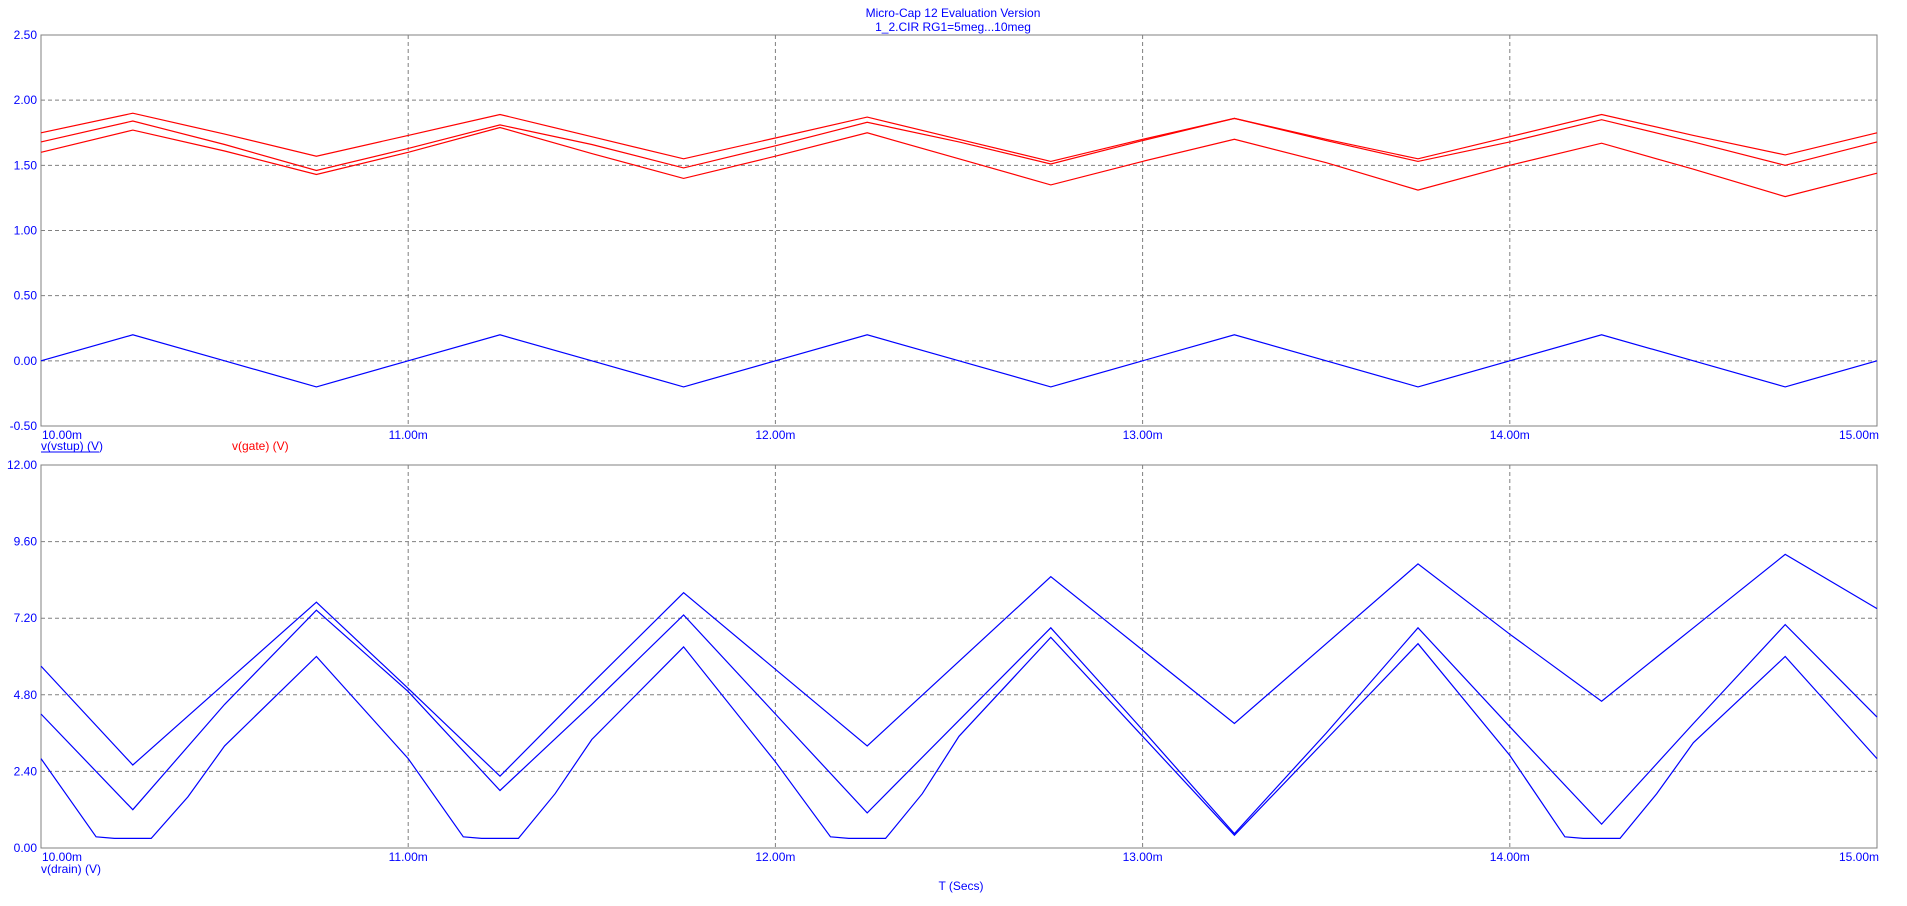 The width and height of the screenshot is (1907, 906). What do you see at coordinates (26, 296) in the screenshot?
I see `y-tick-label: 0.50` at bounding box center [26, 296].